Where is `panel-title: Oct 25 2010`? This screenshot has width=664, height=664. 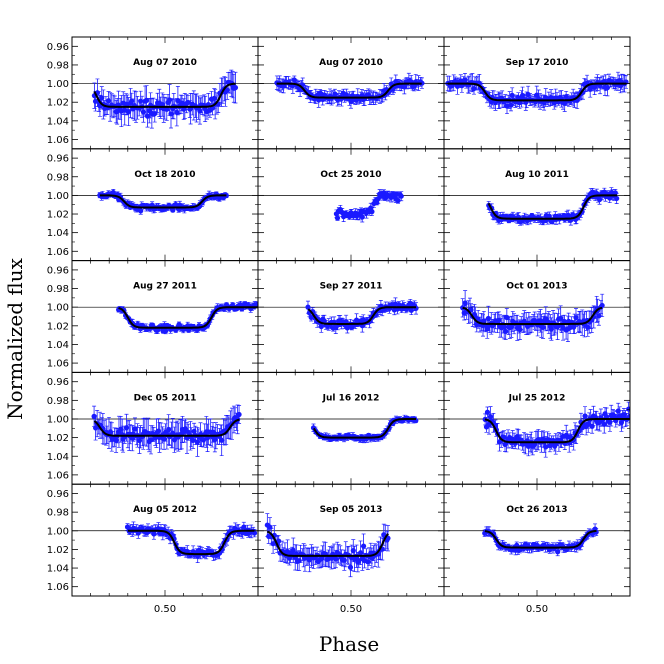
panel-title: Oct 25 2010 is located at coordinates (350, 175).